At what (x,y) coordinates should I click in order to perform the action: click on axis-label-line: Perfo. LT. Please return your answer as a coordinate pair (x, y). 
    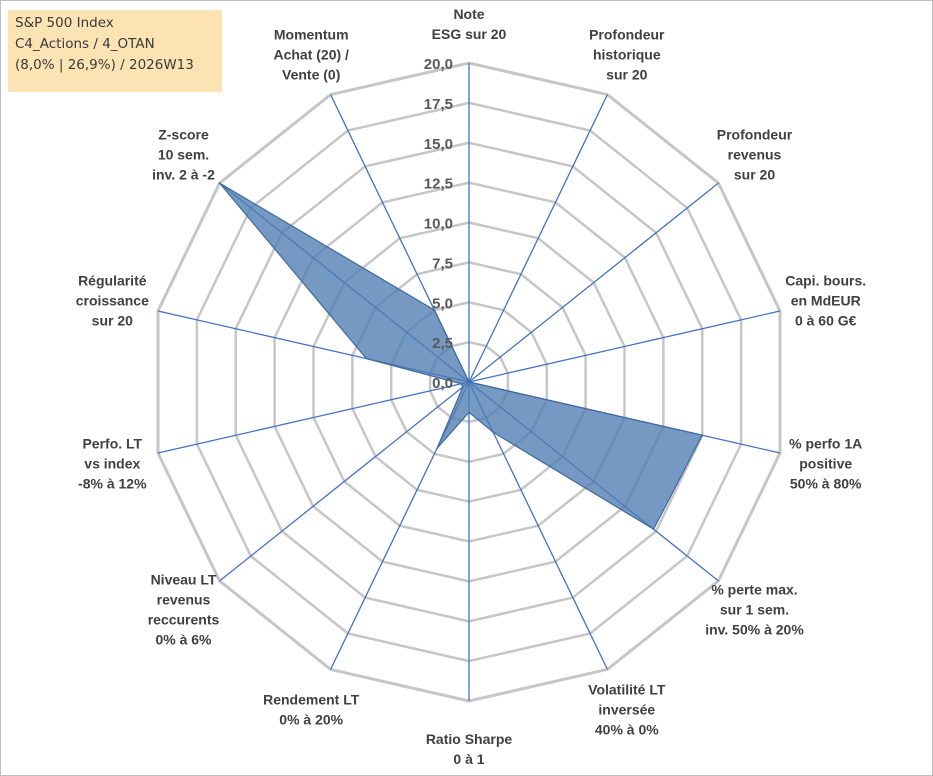
    Looking at the image, I should click on (112, 443).